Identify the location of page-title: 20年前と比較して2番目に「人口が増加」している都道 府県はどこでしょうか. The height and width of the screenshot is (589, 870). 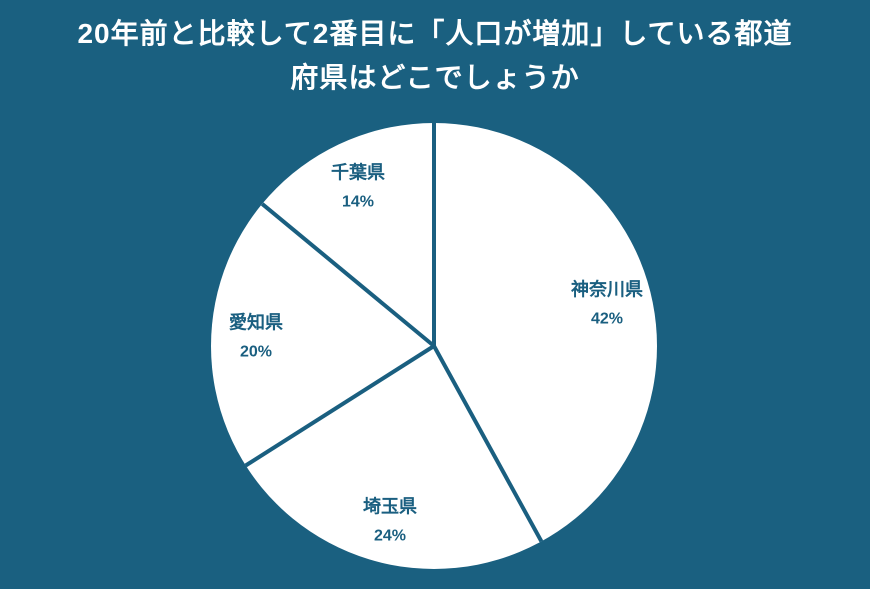
(435, 56).